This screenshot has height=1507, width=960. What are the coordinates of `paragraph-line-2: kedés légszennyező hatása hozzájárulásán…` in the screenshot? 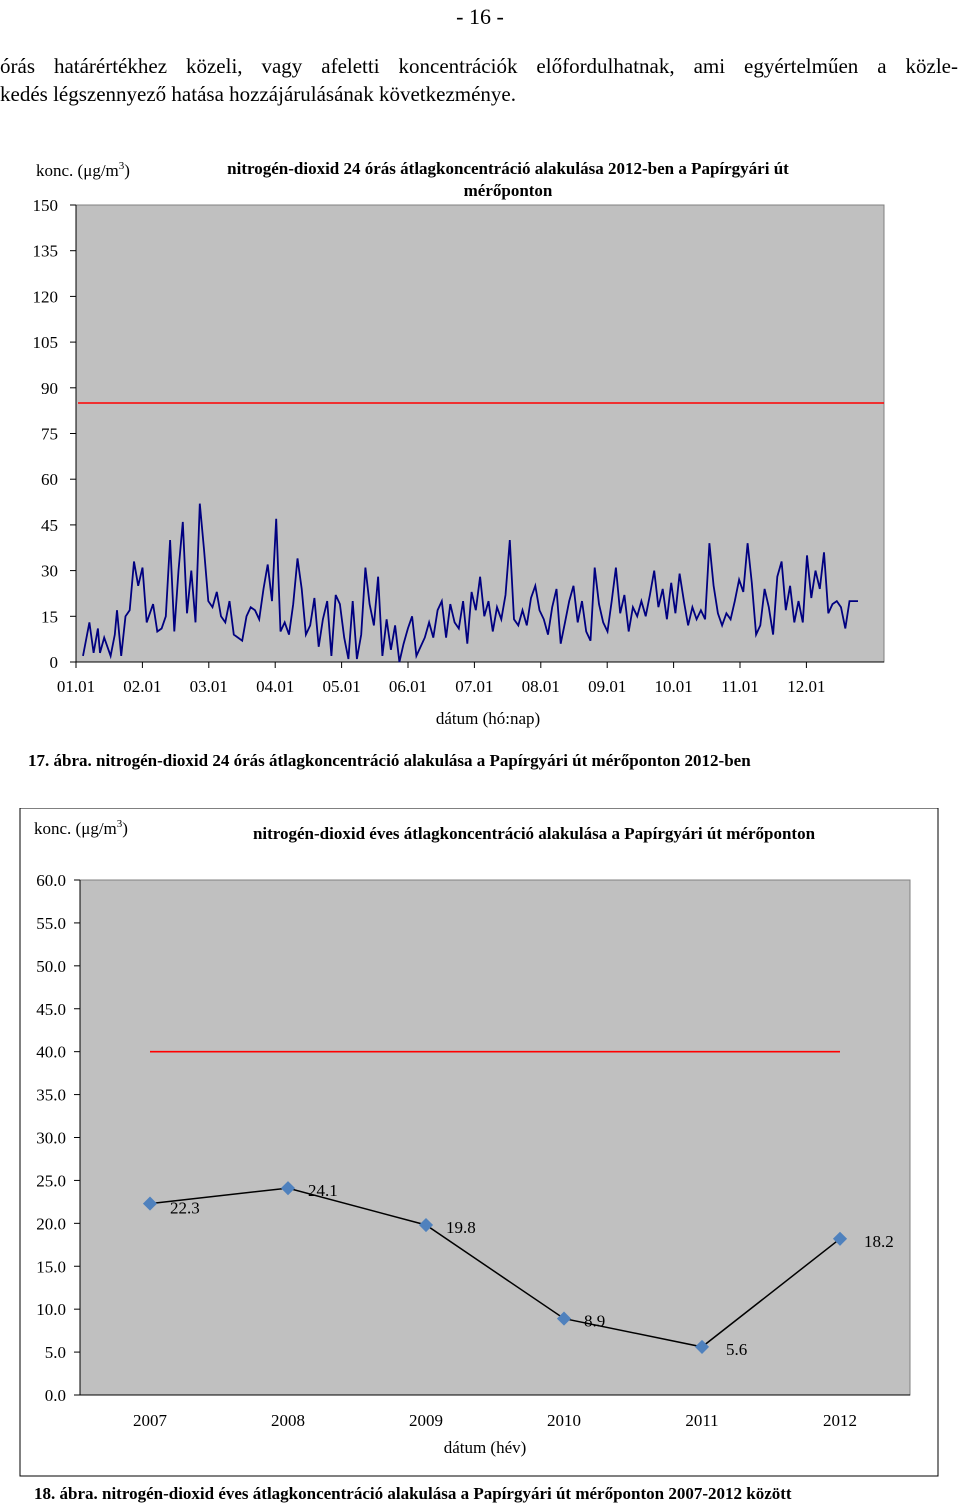 It's located at (258, 94).